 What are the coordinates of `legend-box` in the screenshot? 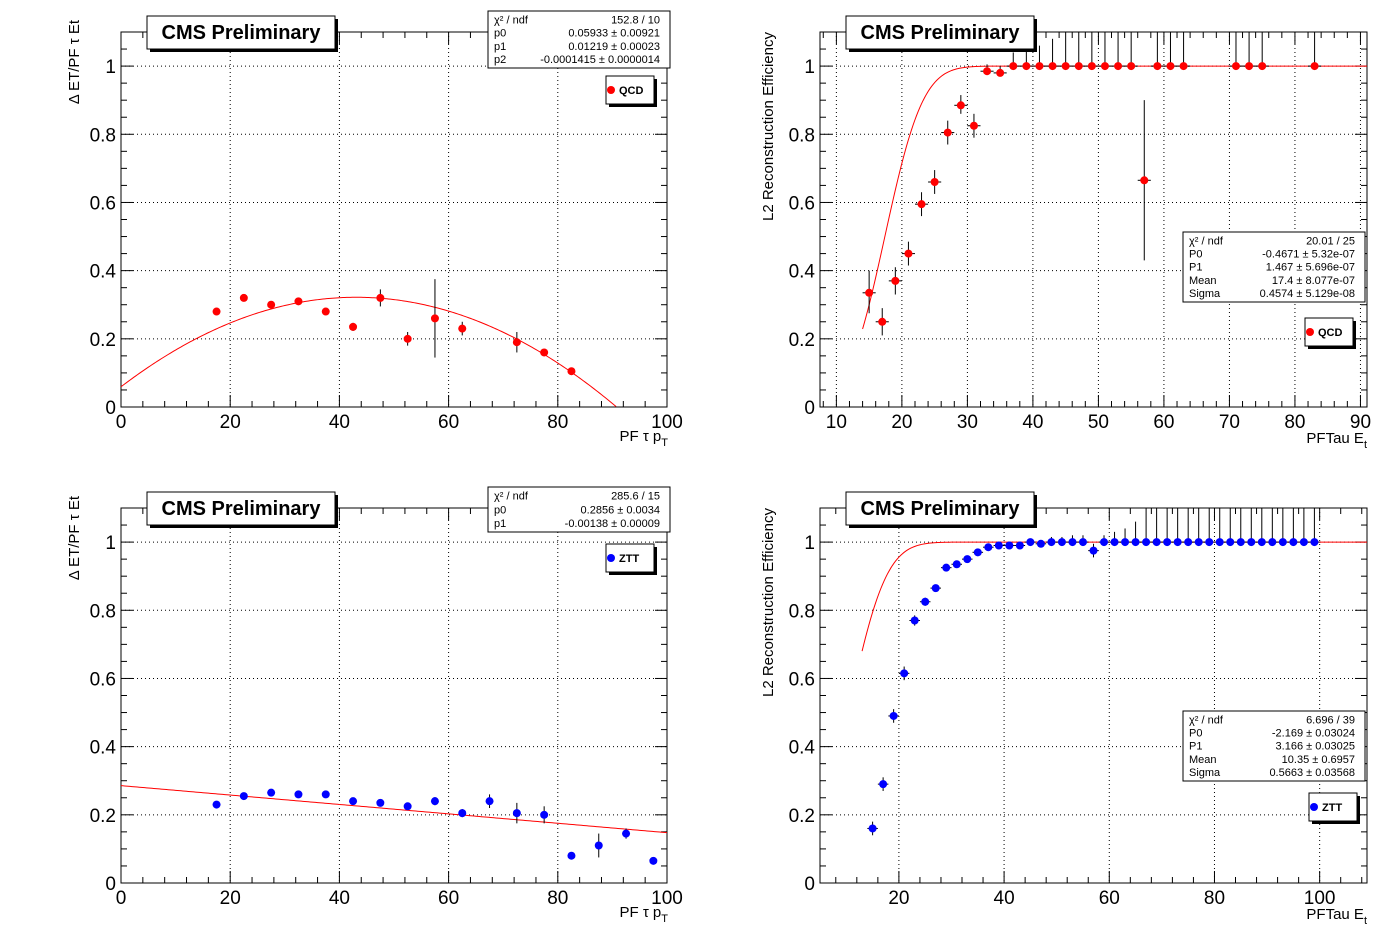 It's located at (630, 558).